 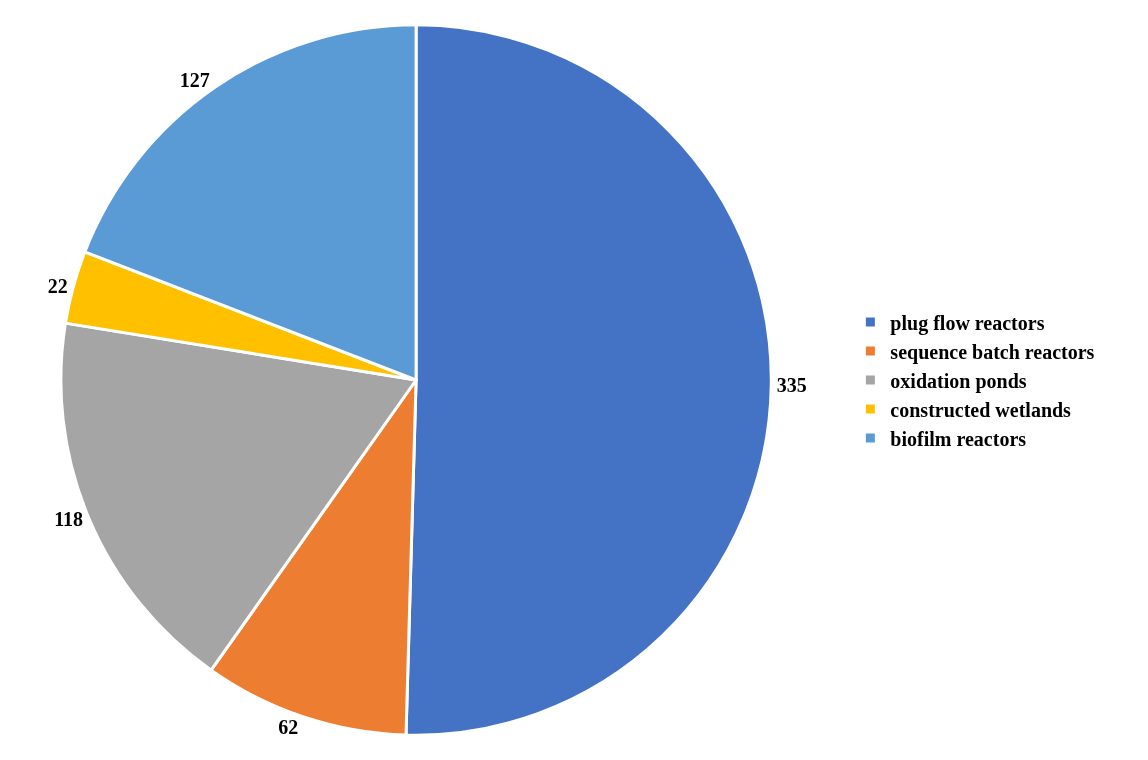 What do you see at coordinates (69, 519) in the screenshot?
I see `data-label: 118` at bounding box center [69, 519].